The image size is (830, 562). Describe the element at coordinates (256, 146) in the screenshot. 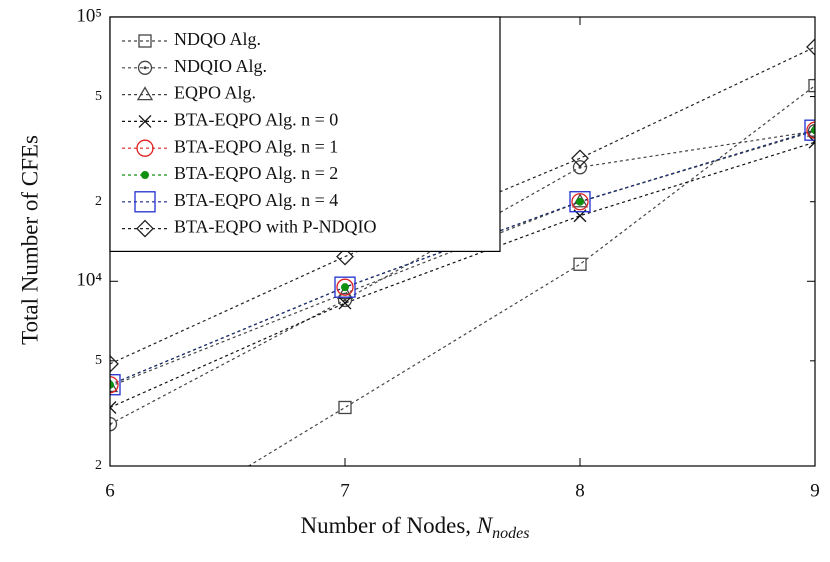

I see `legend-label: BTA-EQPO Alg. n = 1` at that location.